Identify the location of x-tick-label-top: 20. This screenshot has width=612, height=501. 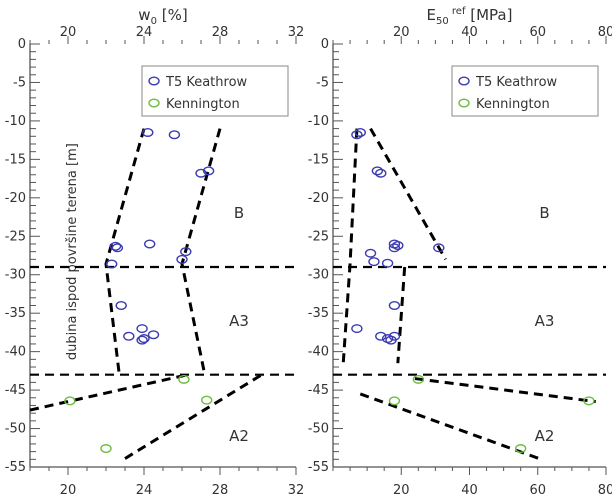
(68, 32).